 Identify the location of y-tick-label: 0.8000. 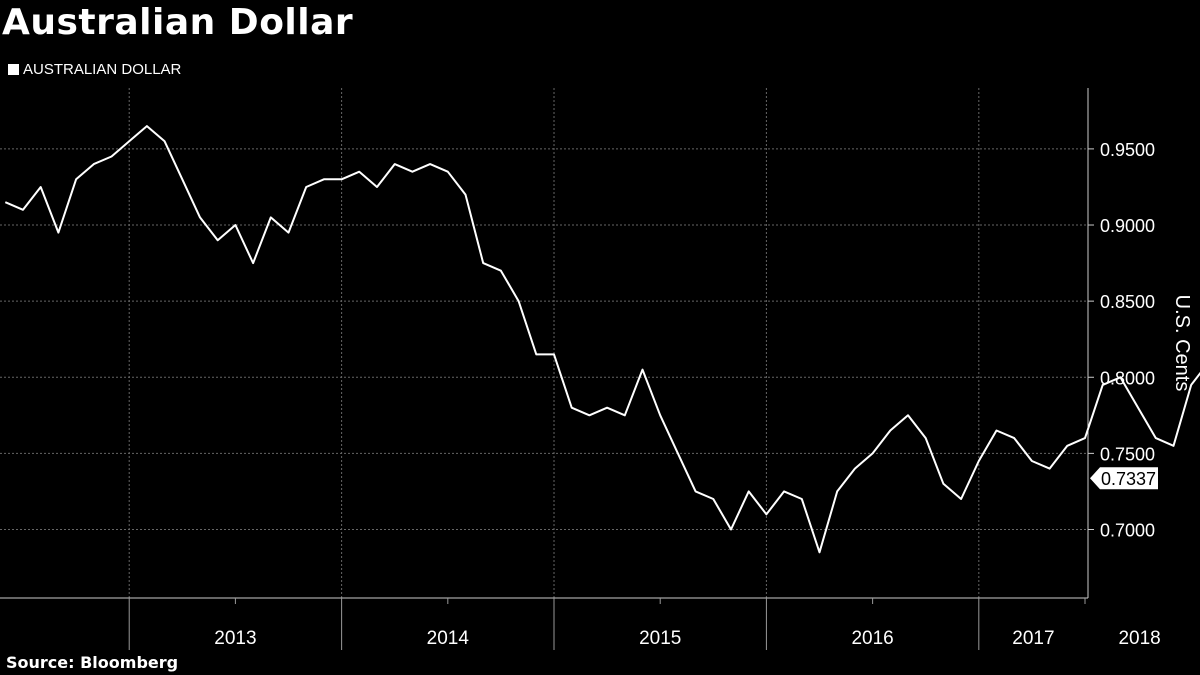
(1127, 378).